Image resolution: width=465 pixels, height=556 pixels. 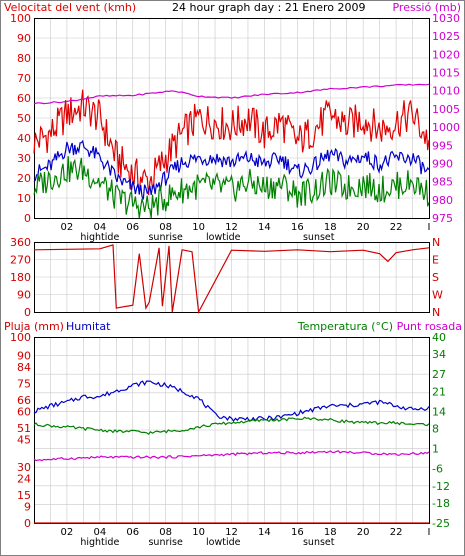 I want to click on rain-axis-label: Pluja (mm), so click(x=34, y=326).